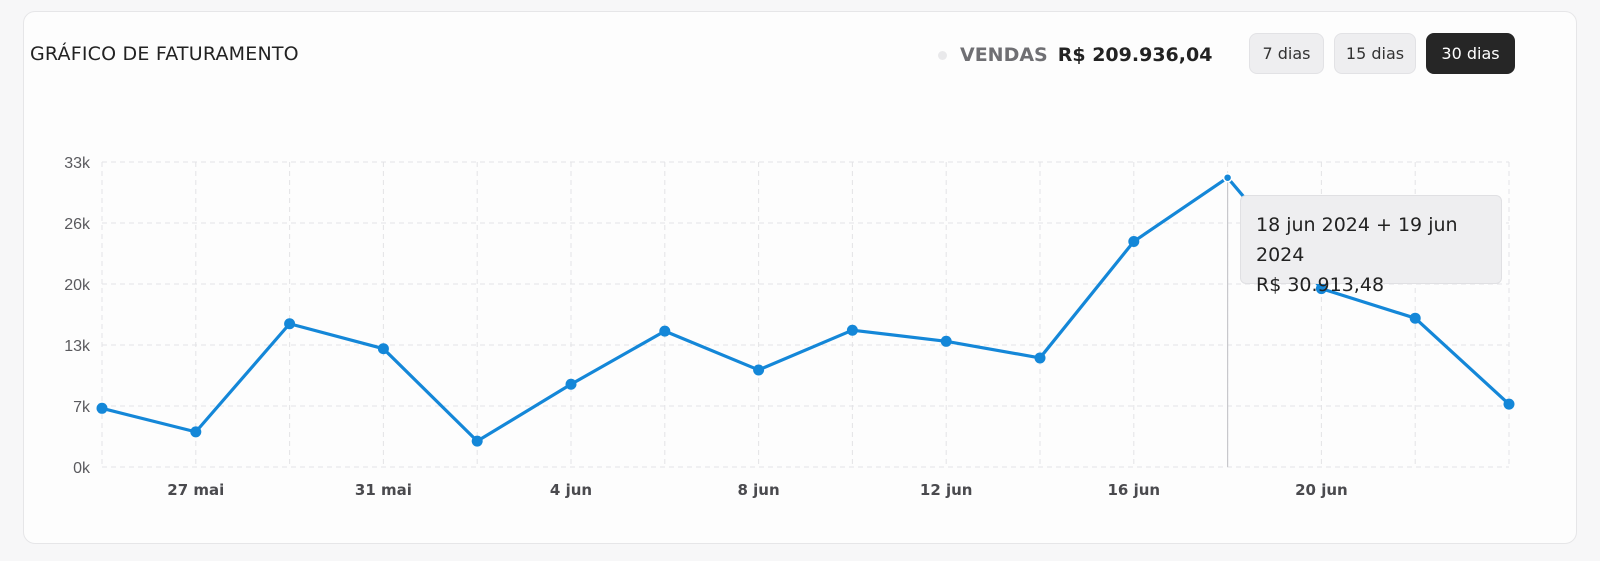  I want to click on x-tick-label: 4 jun, so click(571, 490).